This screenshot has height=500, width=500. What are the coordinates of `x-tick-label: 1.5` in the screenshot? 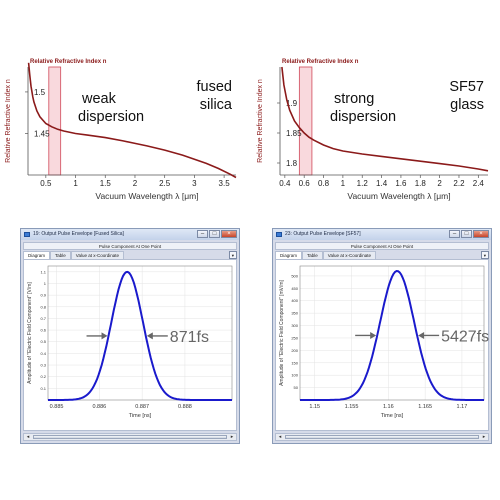 It's located at (106, 183).